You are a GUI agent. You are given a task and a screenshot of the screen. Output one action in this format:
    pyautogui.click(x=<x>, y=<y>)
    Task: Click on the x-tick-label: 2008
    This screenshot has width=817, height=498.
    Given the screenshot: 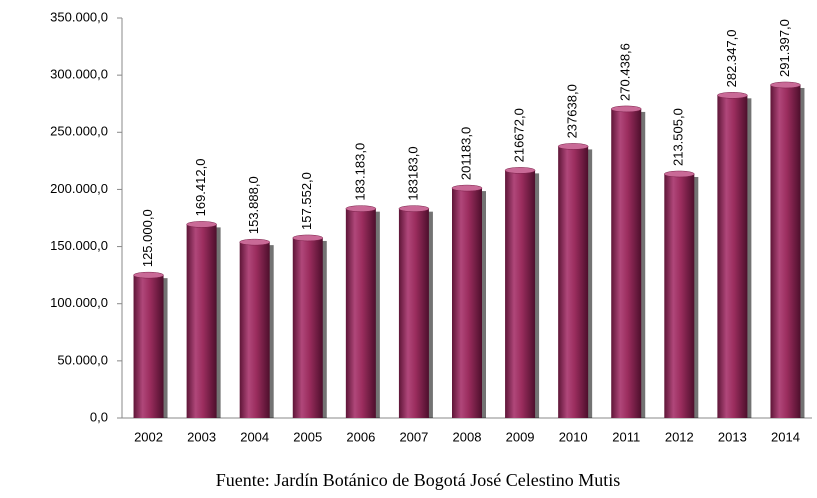 What is the action you would take?
    pyautogui.click(x=467, y=436)
    